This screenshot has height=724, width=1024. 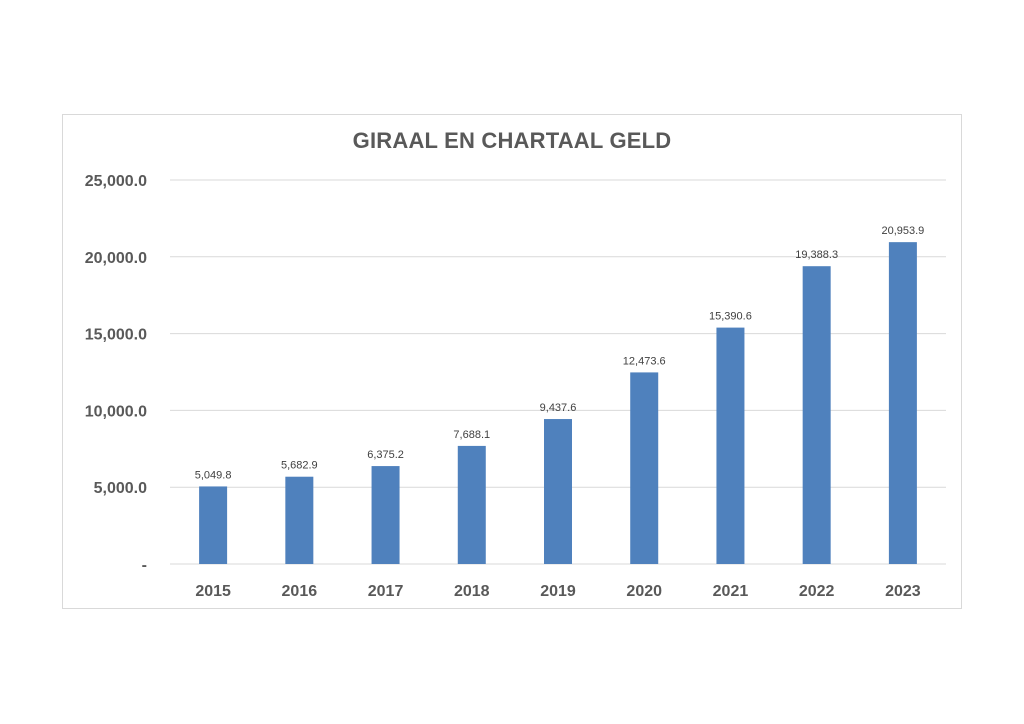 I want to click on x-axis-ticks: 2015 2016 2017 2018 2019 2020 2021 2022 2023, so click(x=557, y=591).